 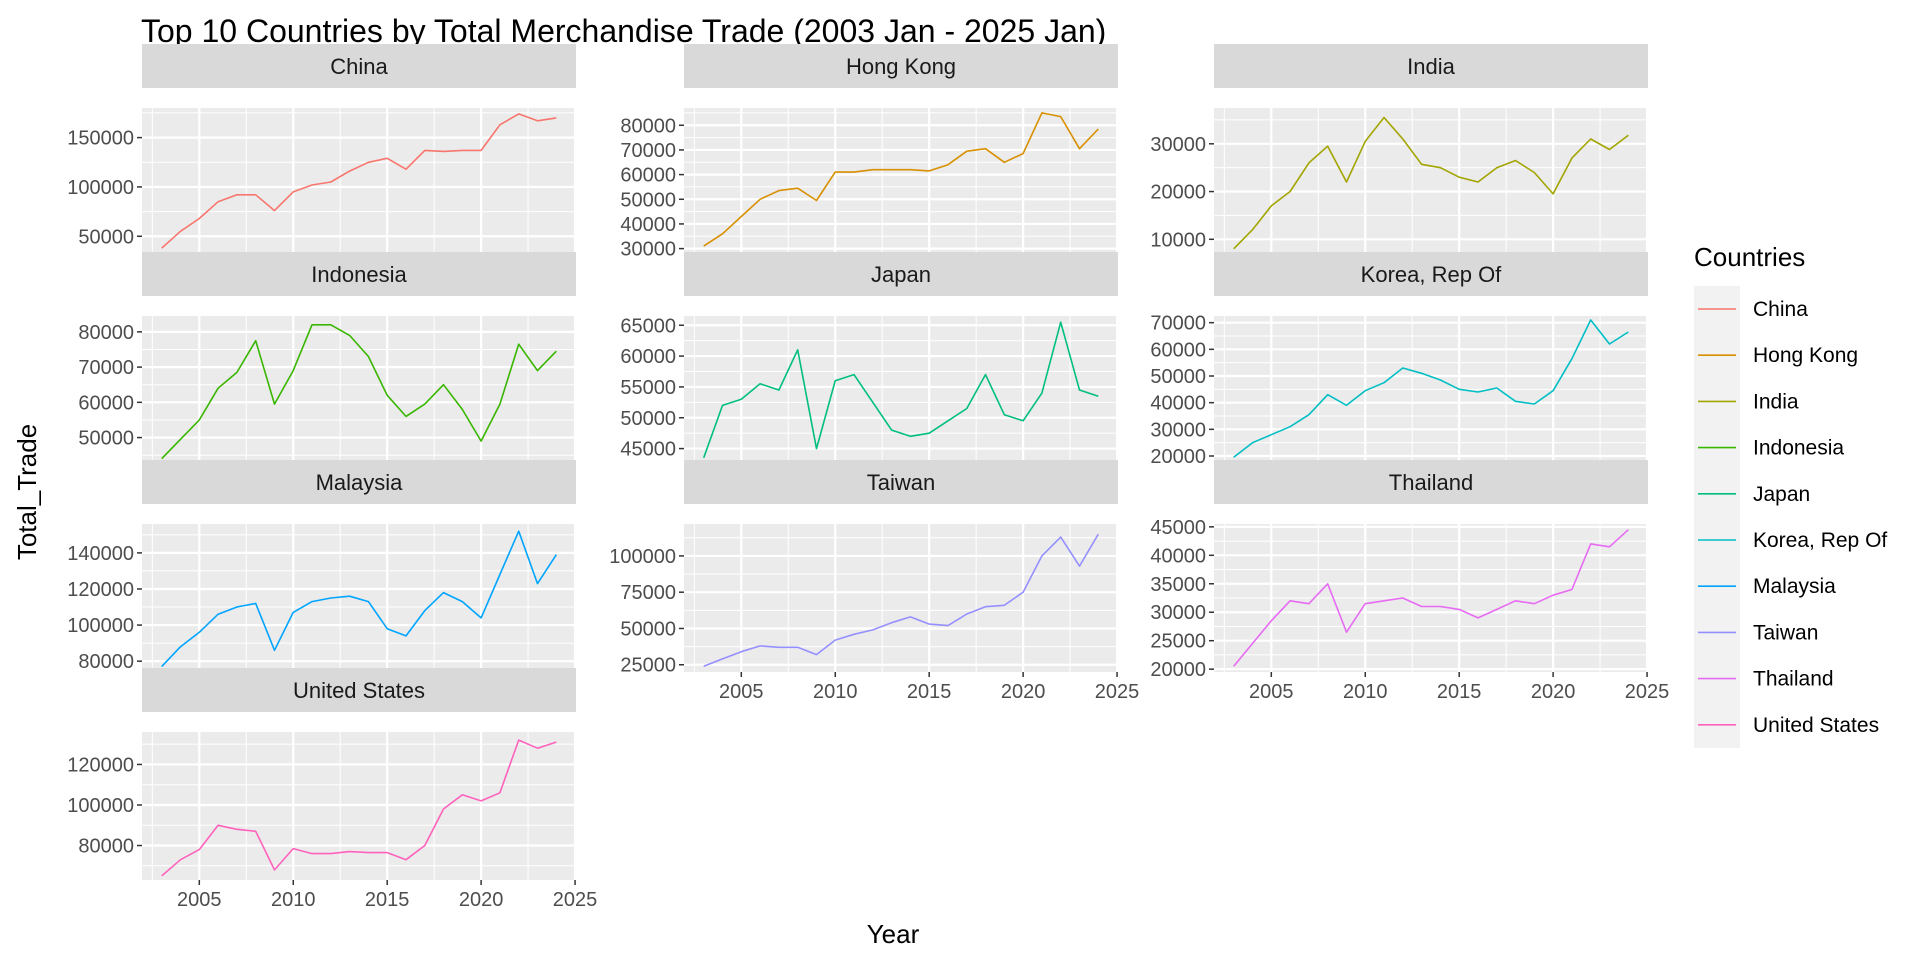 What do you see at coordinates (100, 139) in the screenshot?
I see `y-tick-label: 150000` at bounding box center [100, 139].